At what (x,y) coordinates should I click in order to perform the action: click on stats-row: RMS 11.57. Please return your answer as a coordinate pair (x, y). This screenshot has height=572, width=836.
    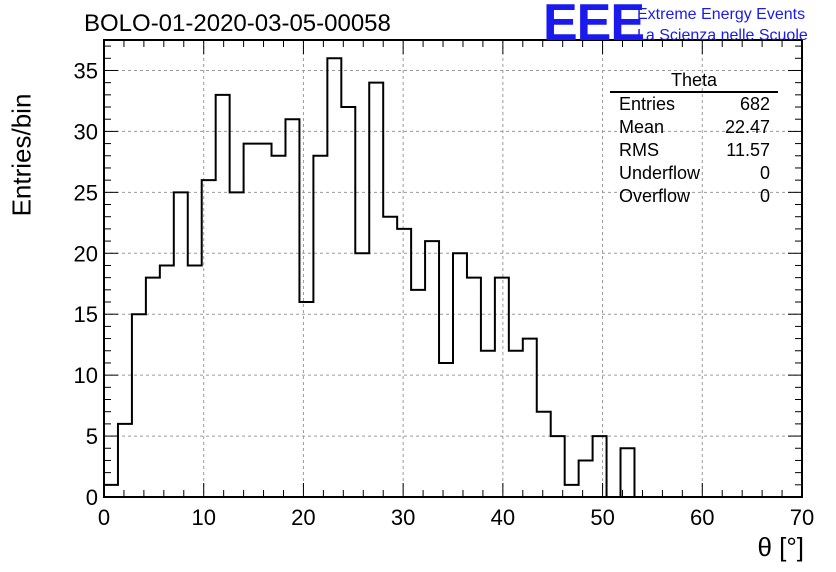
    Looking at the image, I should click on (694, 150).